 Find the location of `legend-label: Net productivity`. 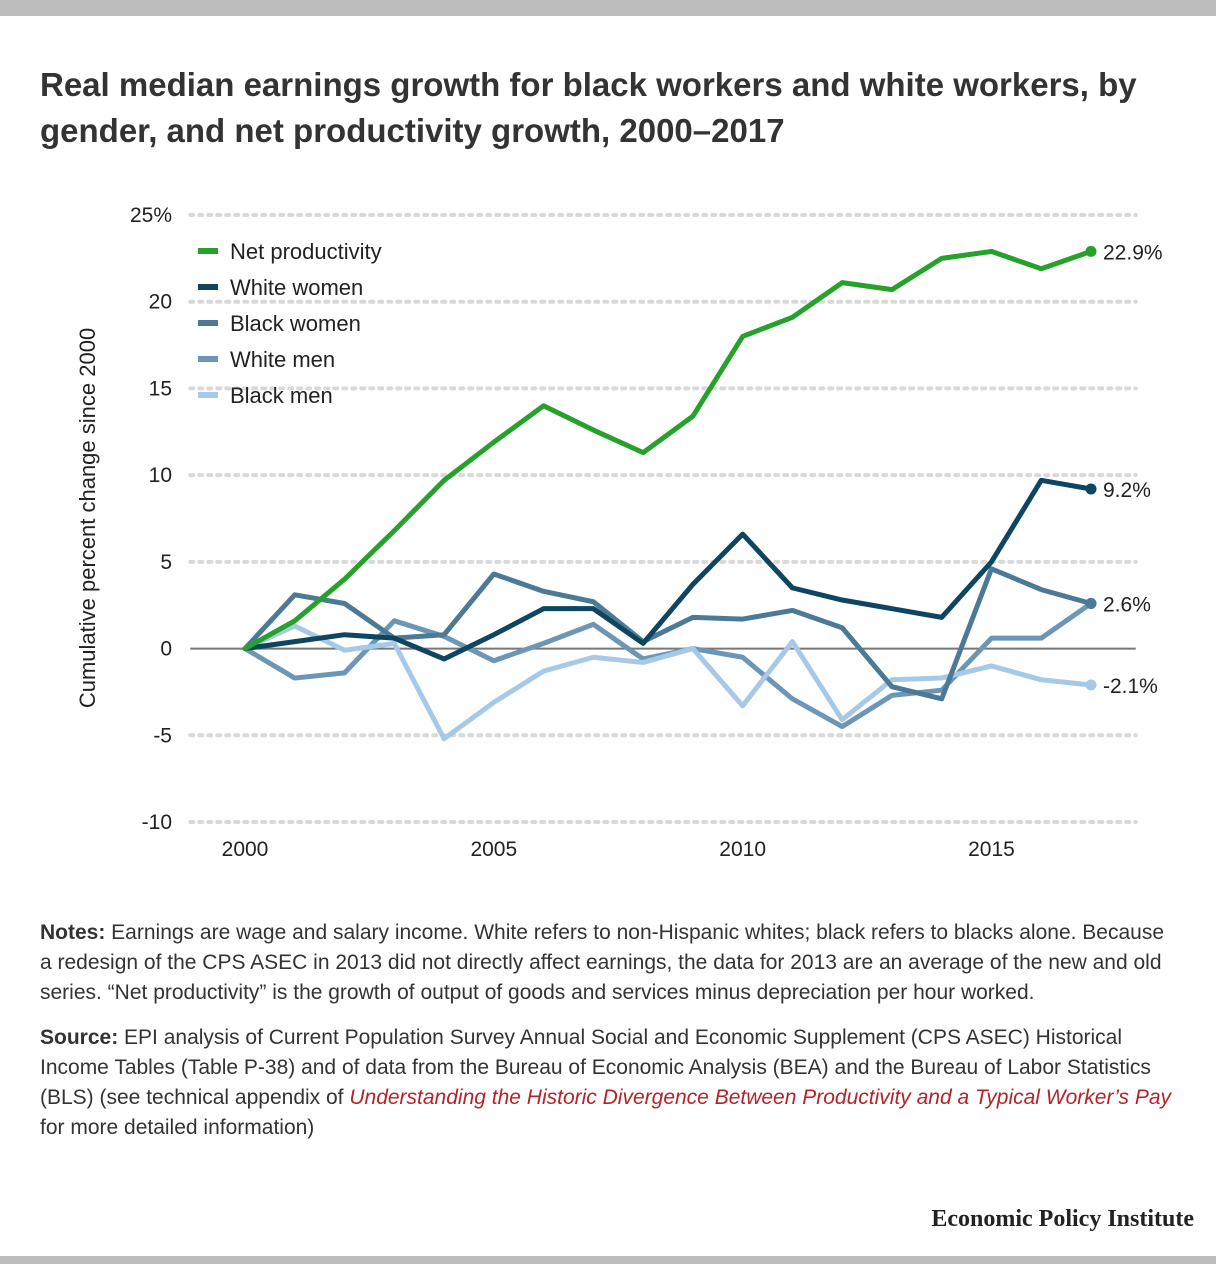

legend-label: Net productivity is located at coordinates (306, 251).